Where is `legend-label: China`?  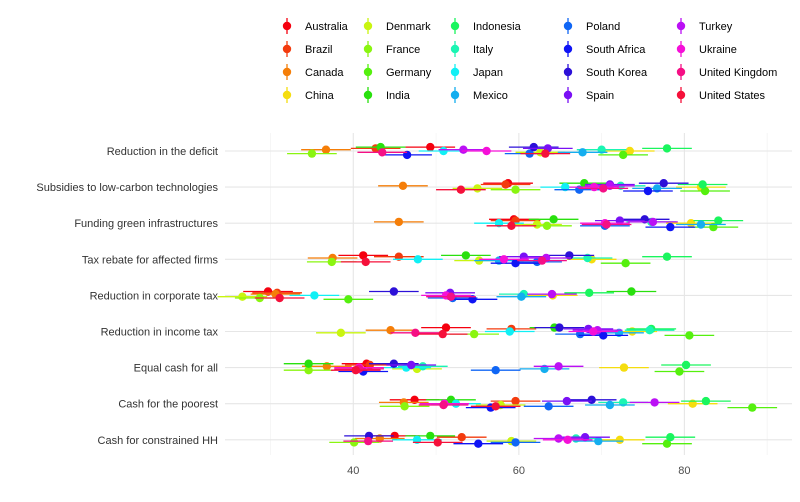
legend-label: China is located at coordinates (320, 96).